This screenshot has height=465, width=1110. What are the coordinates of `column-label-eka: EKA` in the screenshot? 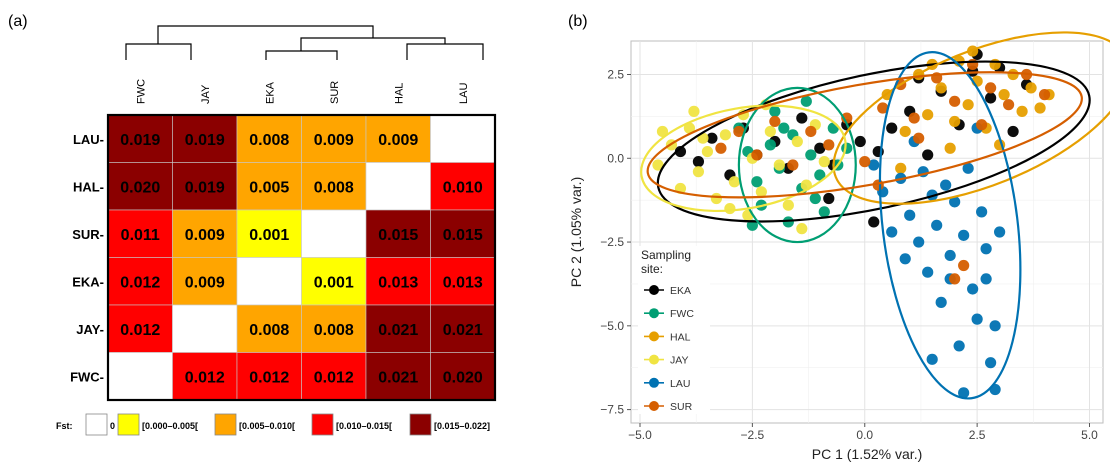 It's located at (270, 92).